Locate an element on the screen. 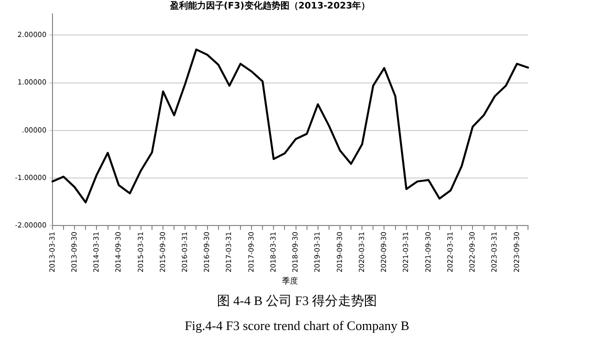  x-axis-title: 季度 is located at coordinates (290, 281).